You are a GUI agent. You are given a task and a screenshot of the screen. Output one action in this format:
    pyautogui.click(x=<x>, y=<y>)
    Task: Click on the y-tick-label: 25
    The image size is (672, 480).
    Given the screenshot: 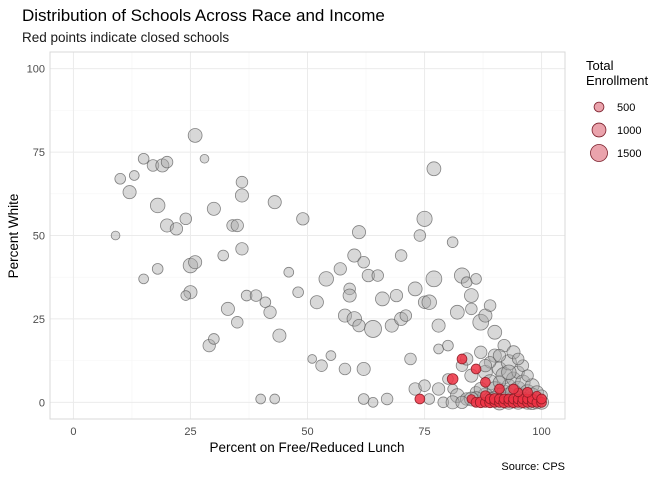 What is the action you would take?
    pyautogui.click(x=39, y=320)
    